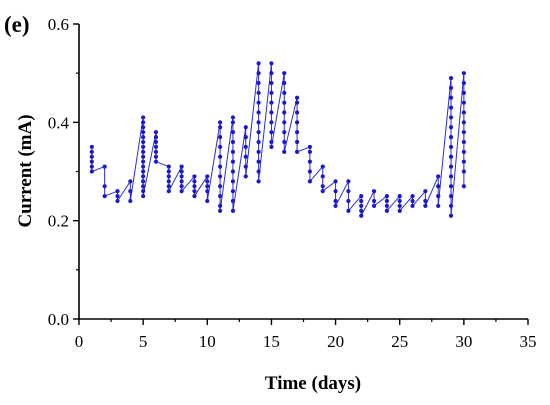 Image resolution: width=550 pixels, height=405 pixels. Describe the element at coordinates (17, 24) in the screenshot. I see `panel-label: (e)` at that location.